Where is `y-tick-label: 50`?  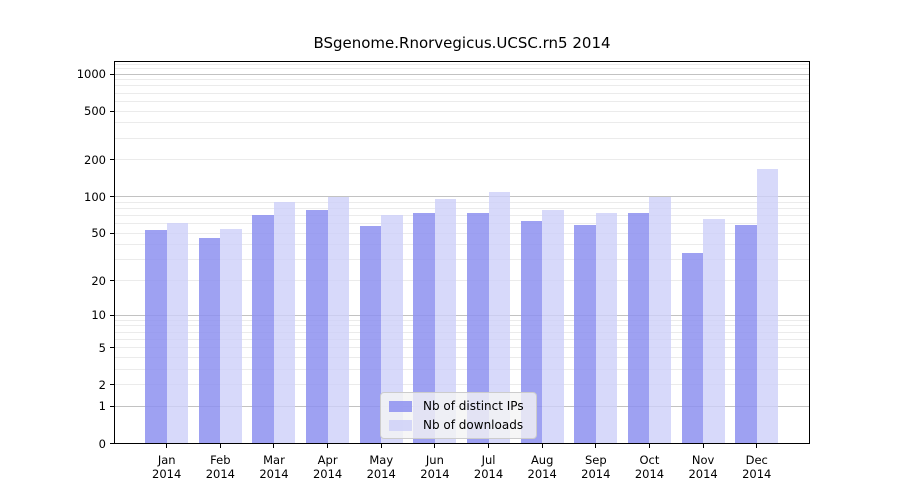 y-tick-label: 50 is located at coordinates (98, 233).